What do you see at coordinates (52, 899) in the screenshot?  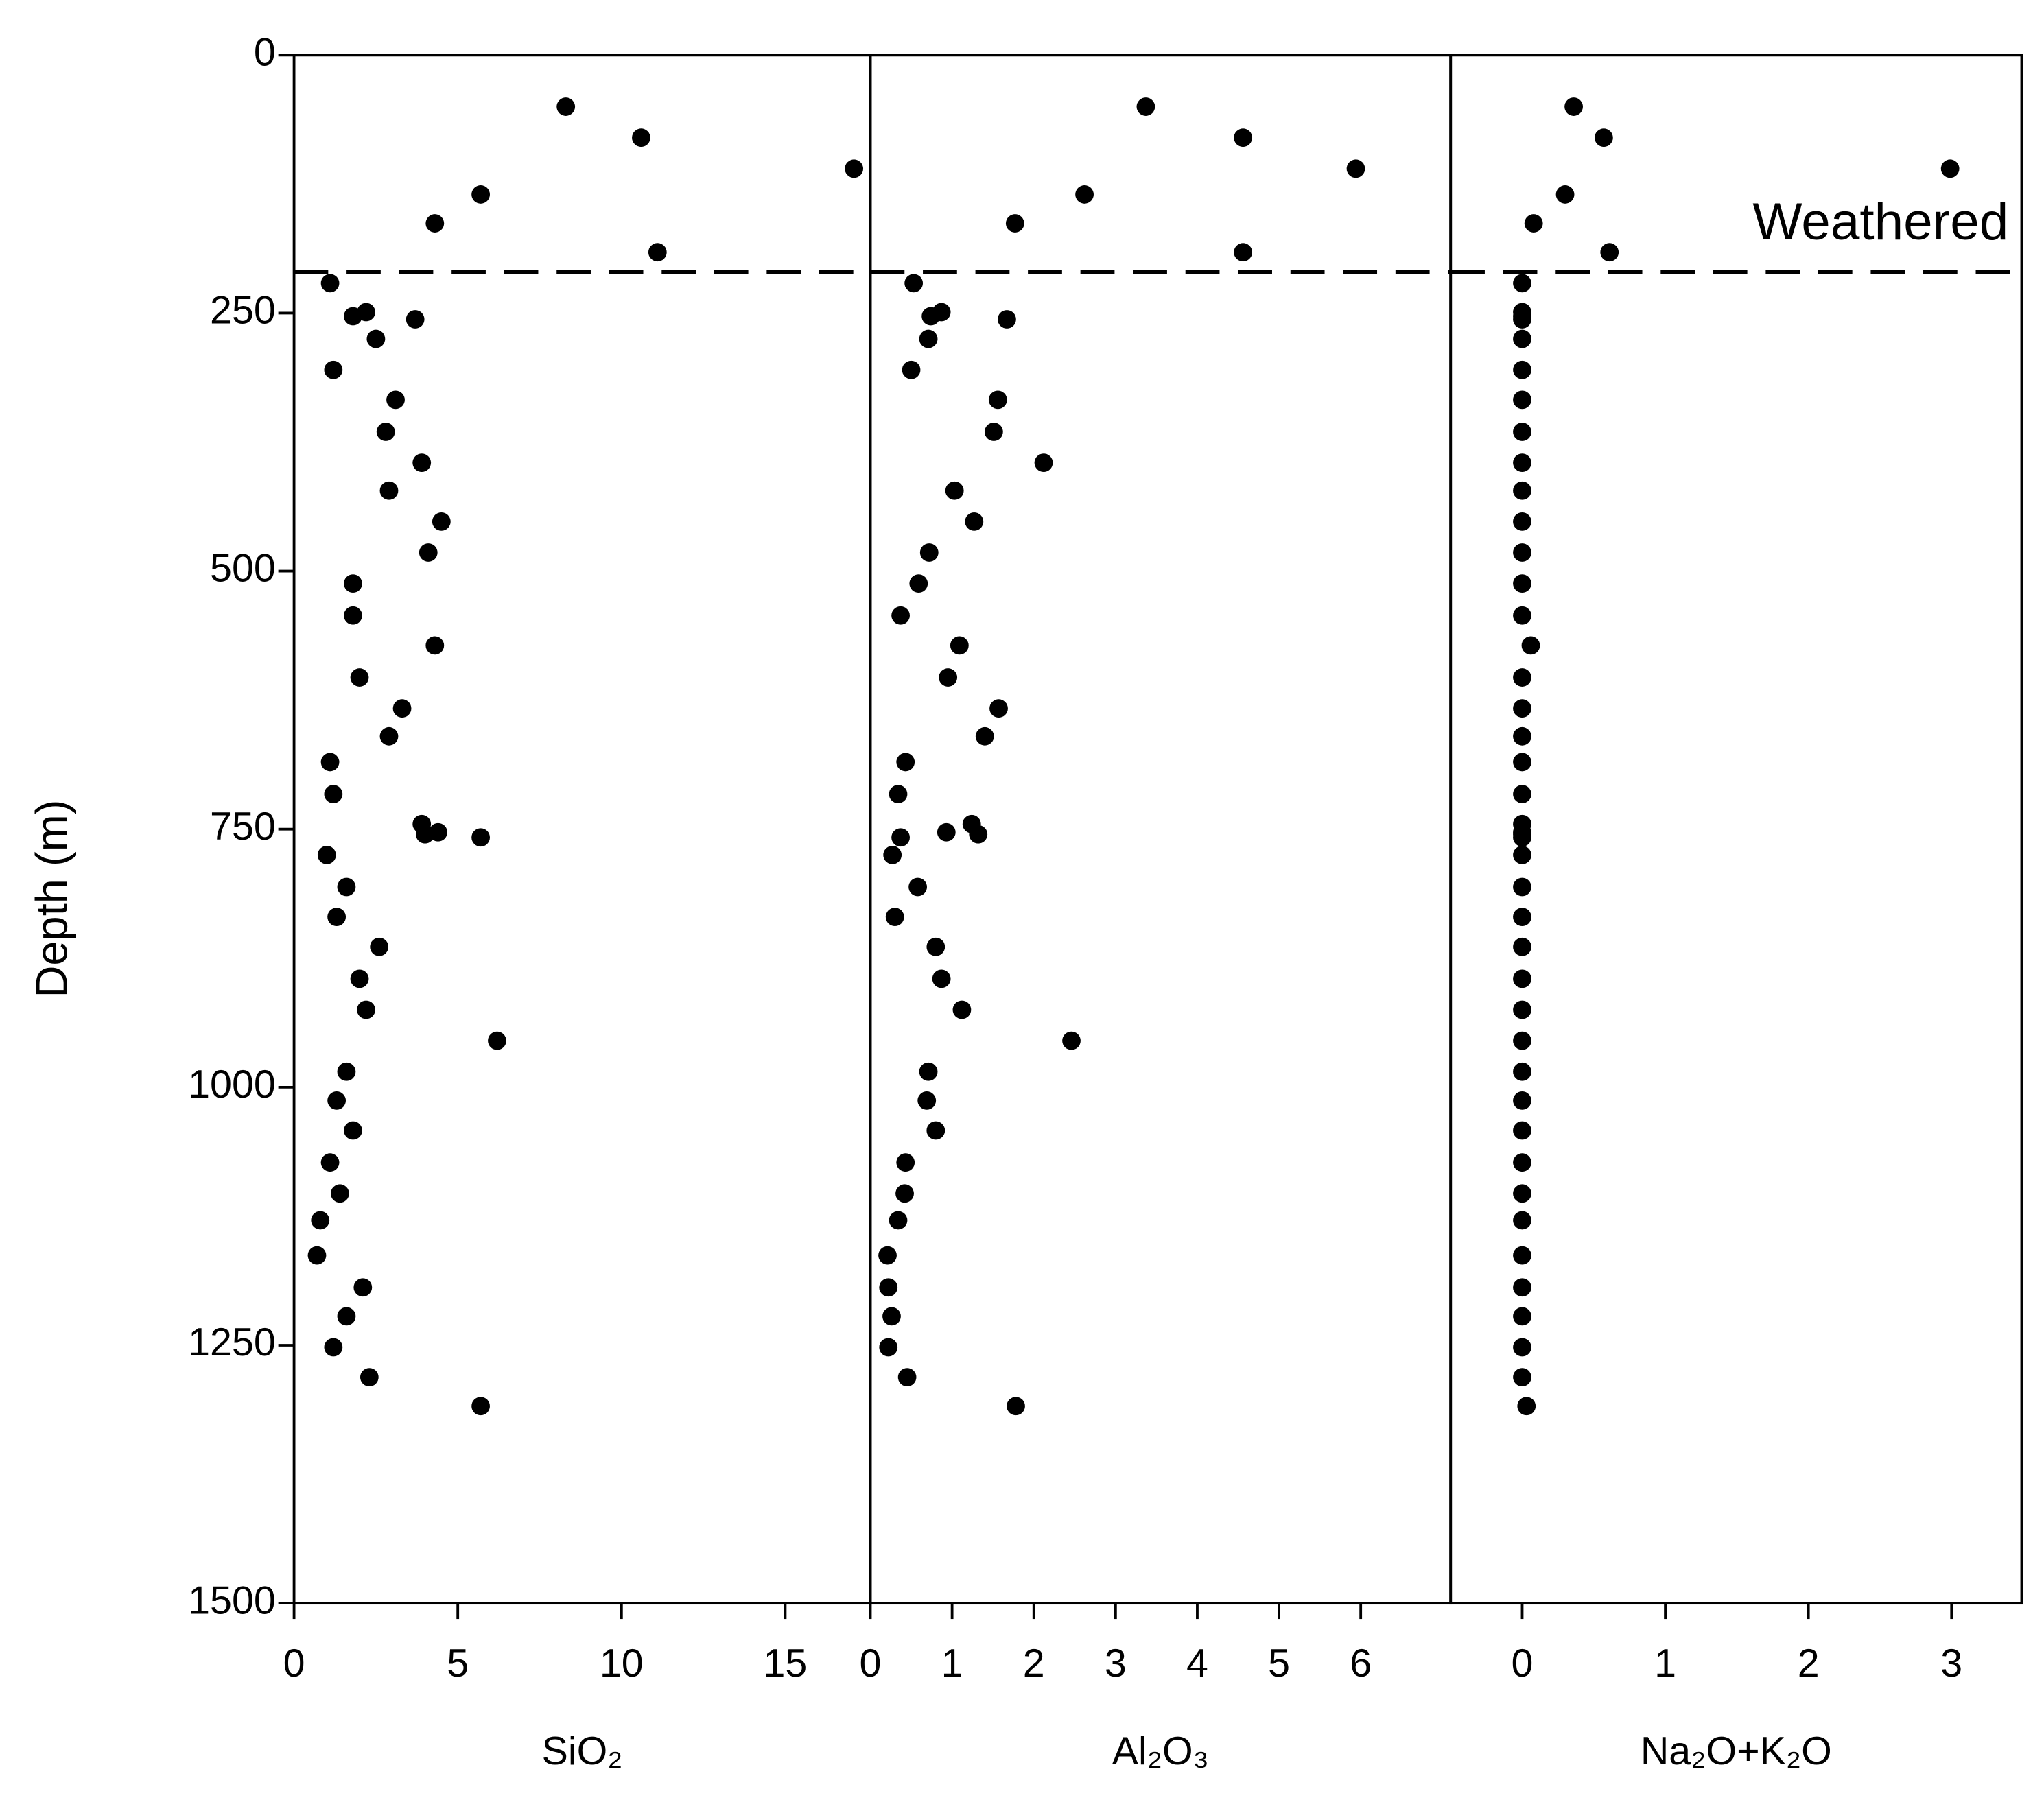 I see `y-axis-label: Depth (m)` at bounding box center [52, 899].